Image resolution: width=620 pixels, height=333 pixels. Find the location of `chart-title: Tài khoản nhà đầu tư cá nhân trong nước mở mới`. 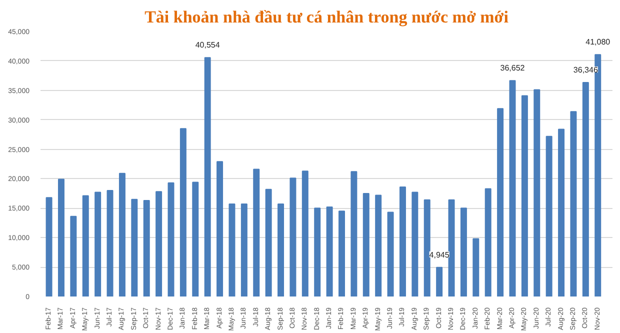

chart-title: Tài khoản nhà đầu tư cá nhân trong nước mở mới is located at coordinates (326, 17).